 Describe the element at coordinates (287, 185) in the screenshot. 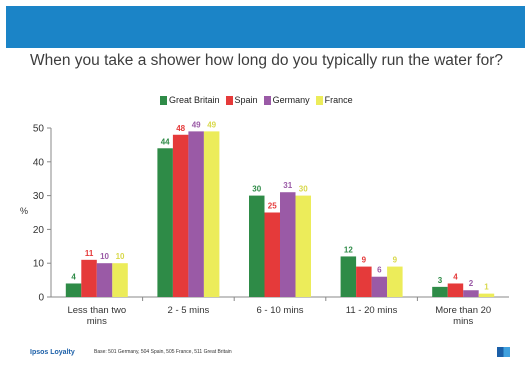

I see `data-label: 31` at that location.